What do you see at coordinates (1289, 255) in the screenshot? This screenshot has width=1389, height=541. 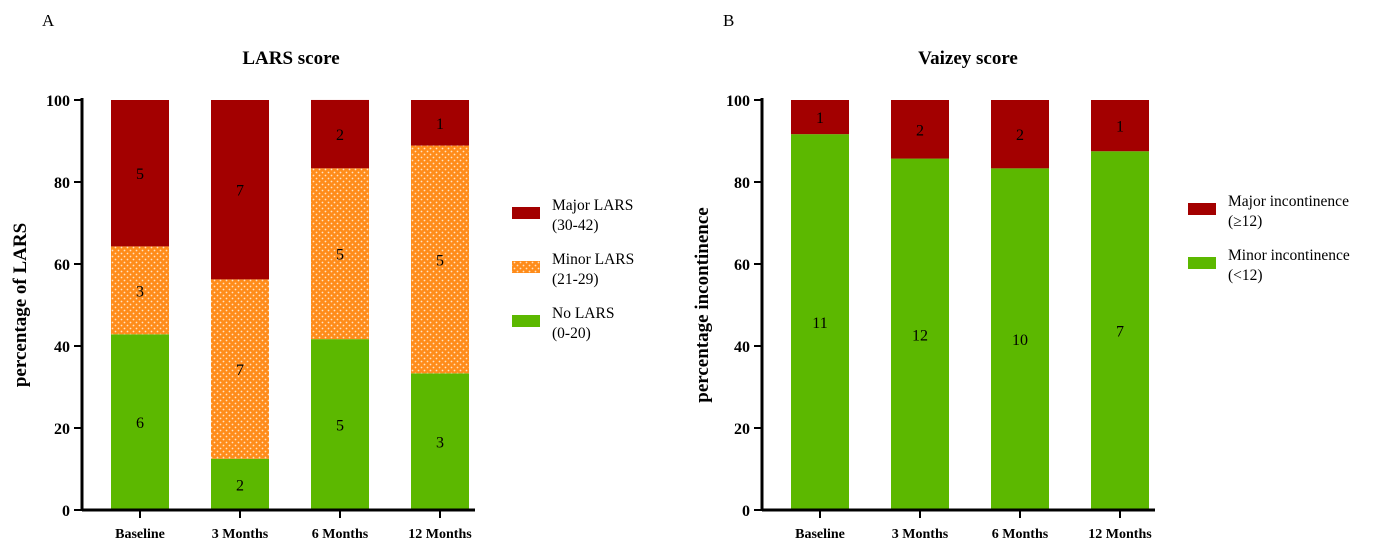 I see `legend-label: Minor incontinence` at bounding box center [1289, 255].